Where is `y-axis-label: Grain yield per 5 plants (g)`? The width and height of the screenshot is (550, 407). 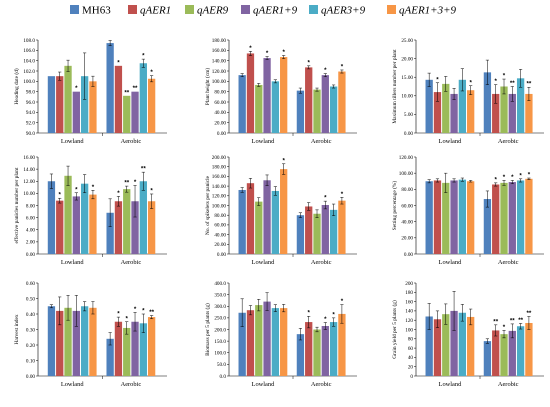 y-axis-label: Grain yield per 5 plants (g) is located at coordinates (394, 329).